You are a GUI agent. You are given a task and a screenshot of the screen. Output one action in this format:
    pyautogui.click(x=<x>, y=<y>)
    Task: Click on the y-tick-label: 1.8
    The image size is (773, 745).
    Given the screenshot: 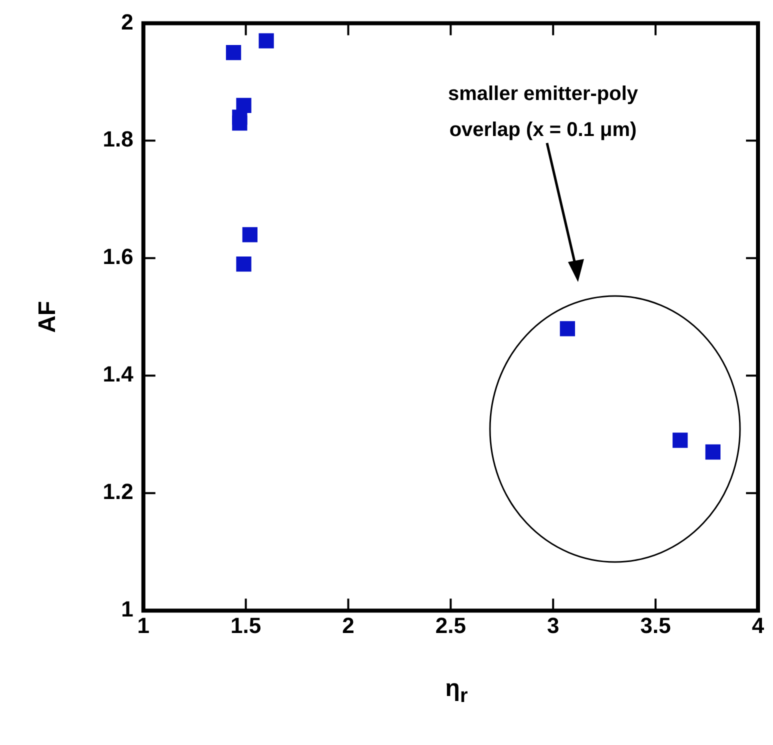 What is the action you would take?
    pyautogui.click(x=118, y=139)
    